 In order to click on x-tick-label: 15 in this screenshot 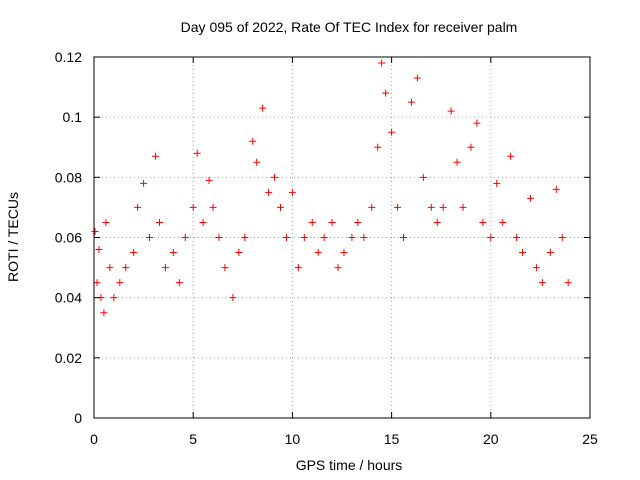, I will do `click(392, 439)`.